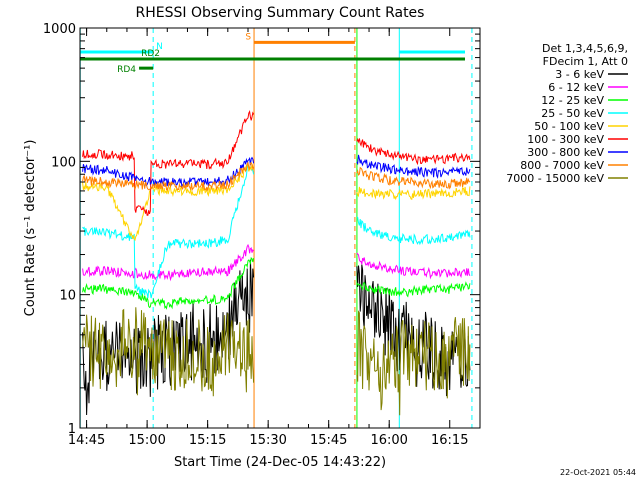  What do you see at coordinates (126, 70) in the screenshot?
I see `flag-label-rd4: RD4` at bounding box center [126, 70].